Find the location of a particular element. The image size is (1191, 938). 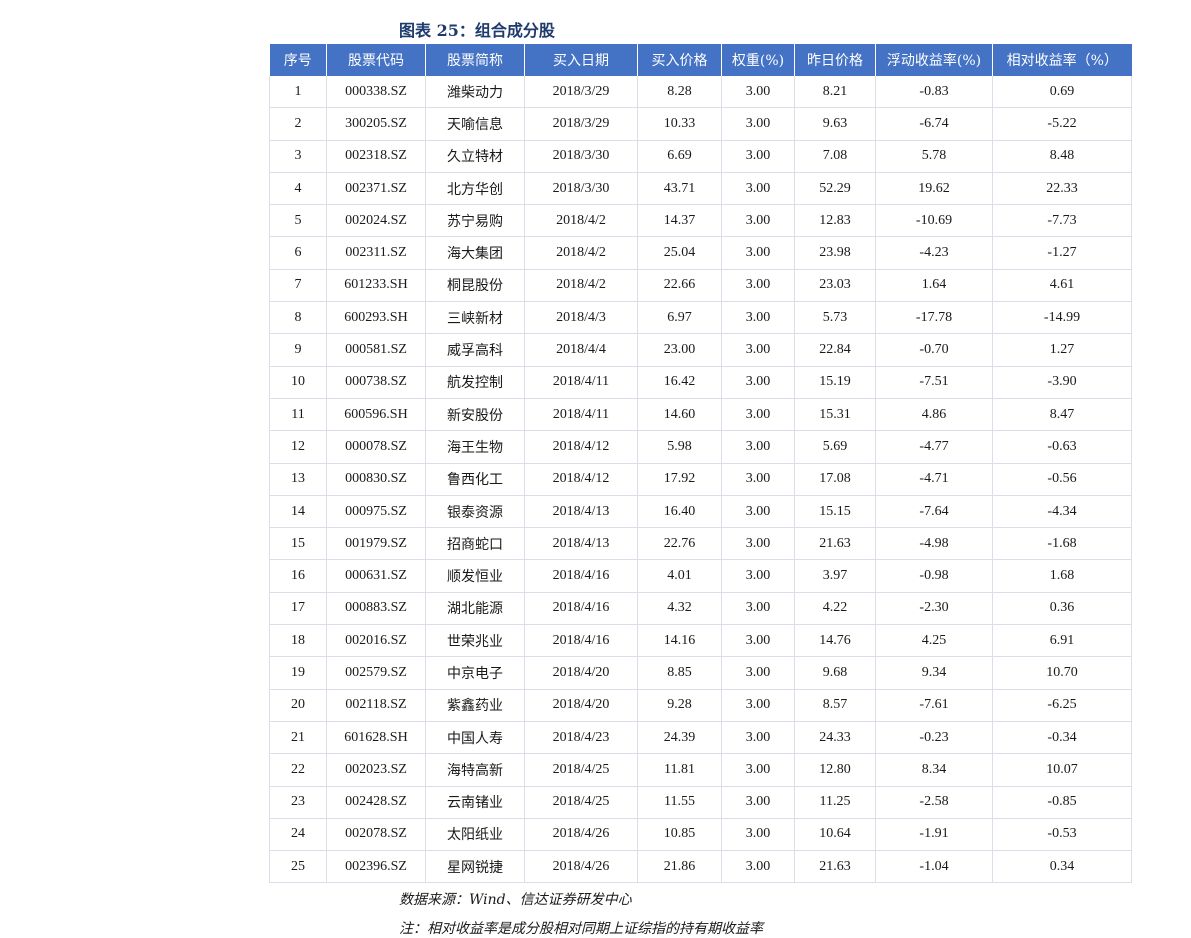

cell-relative-return: 1.27 is located at coordinates (1062, 350).